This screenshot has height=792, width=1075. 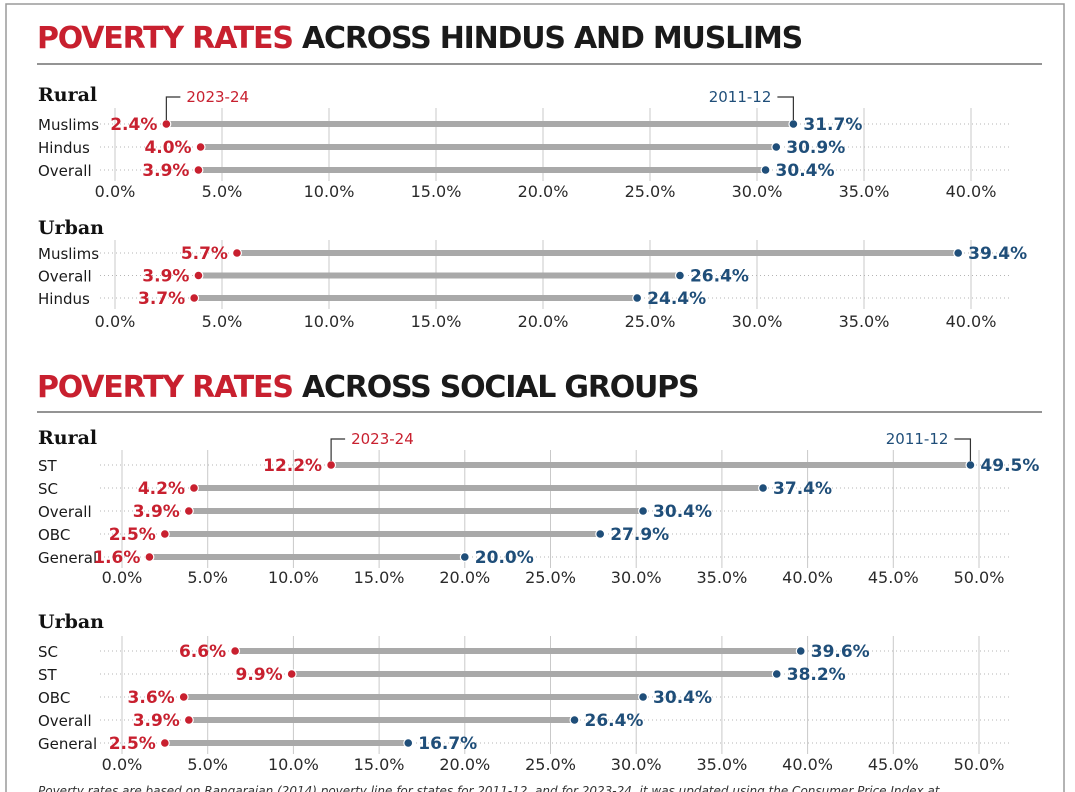 I want to click on chart4-value-label-2023: 3.9%, so click(x=156, y=721).